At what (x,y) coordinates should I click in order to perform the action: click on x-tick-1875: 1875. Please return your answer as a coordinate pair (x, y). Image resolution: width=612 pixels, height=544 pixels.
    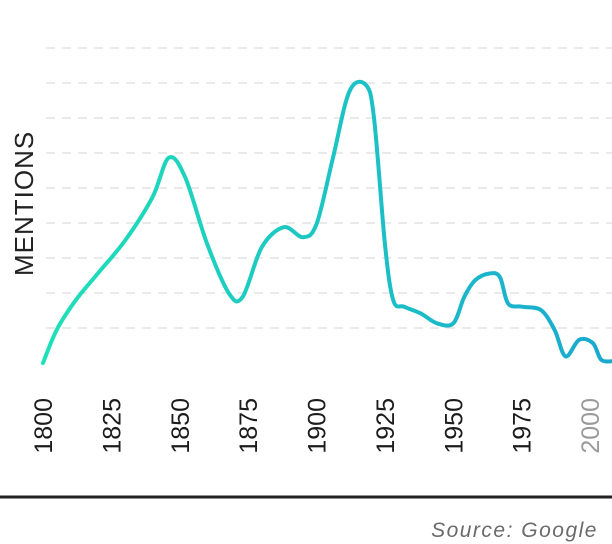
    Looking at the image, I should click on (249, 426).